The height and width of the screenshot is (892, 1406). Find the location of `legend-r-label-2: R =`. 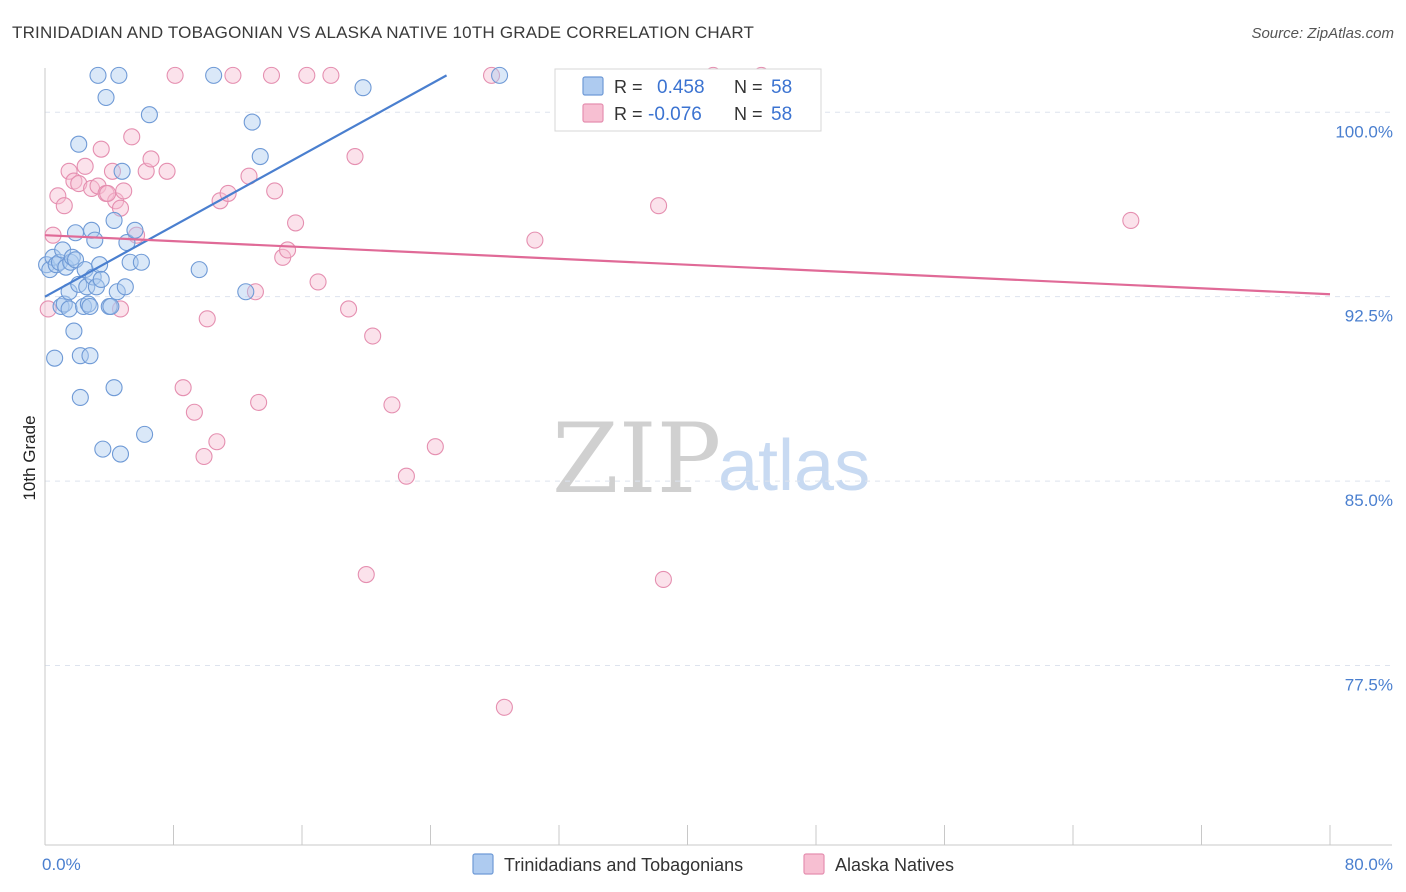

legend-r-label-2: R = is located at coordinates (628, 114).